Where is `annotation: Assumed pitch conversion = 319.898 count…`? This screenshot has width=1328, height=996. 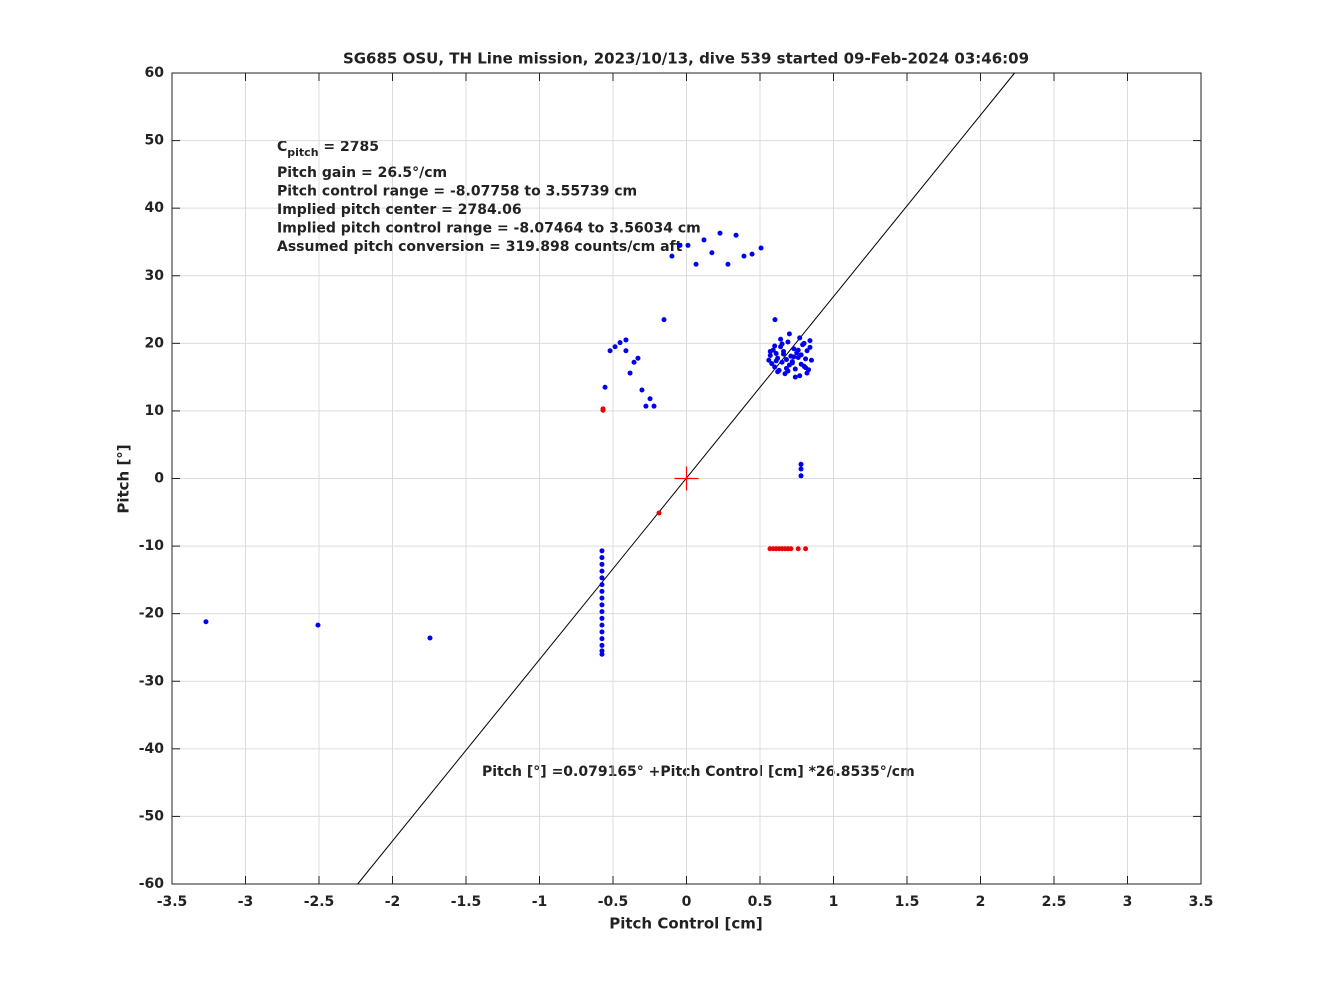 annotation: Assumed pitch conversion = 319.898 count… is located at coordinates (480, 247).